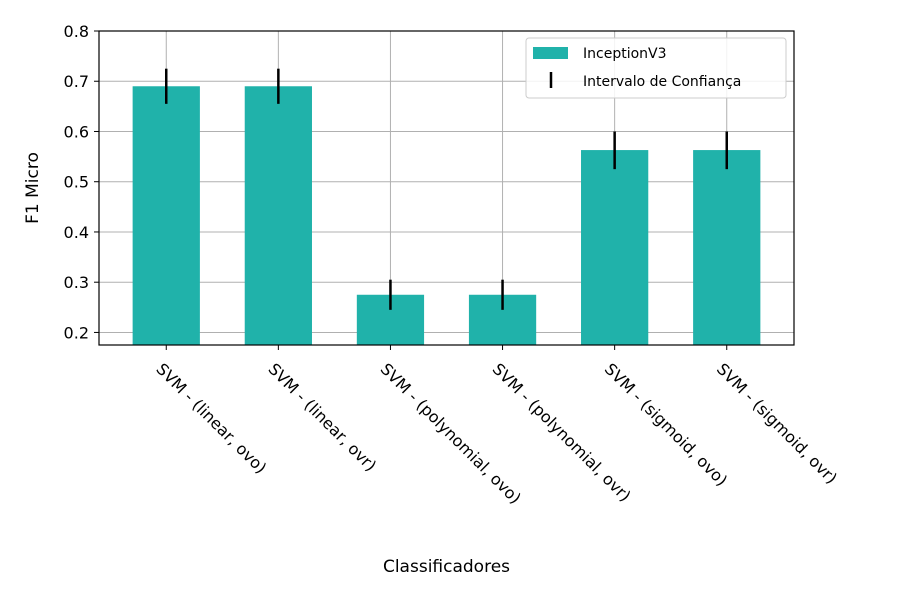 Image resolution: width=900 pixels, height=600 pixels. What do you see at coordinates (323, 417) in the screenshot?
I see `x-tick-label: SVM - (linear, ovr)` at bounding box center [323, 417].